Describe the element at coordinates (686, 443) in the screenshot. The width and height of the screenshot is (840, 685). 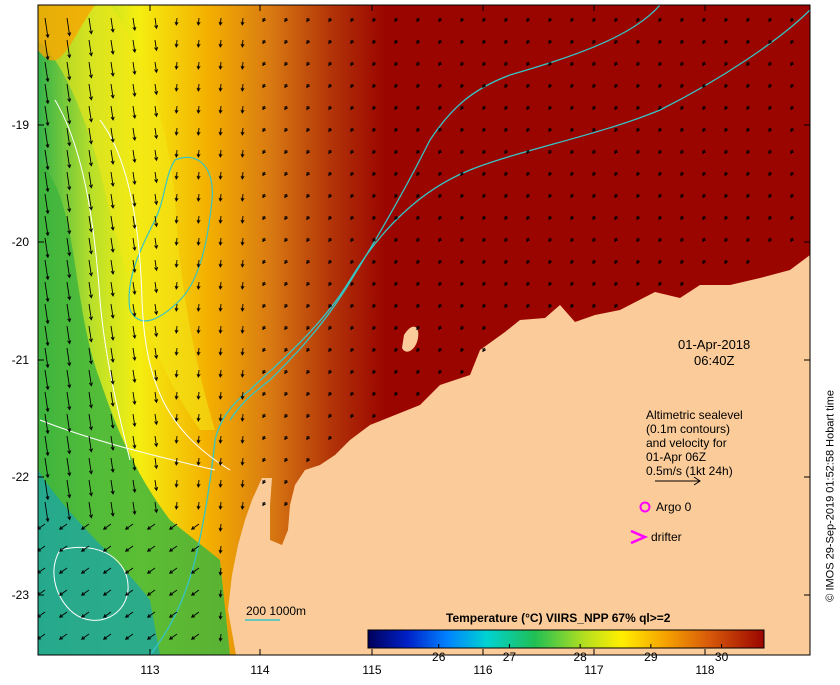
I see `legend-line-3: and velocity for` at that location.